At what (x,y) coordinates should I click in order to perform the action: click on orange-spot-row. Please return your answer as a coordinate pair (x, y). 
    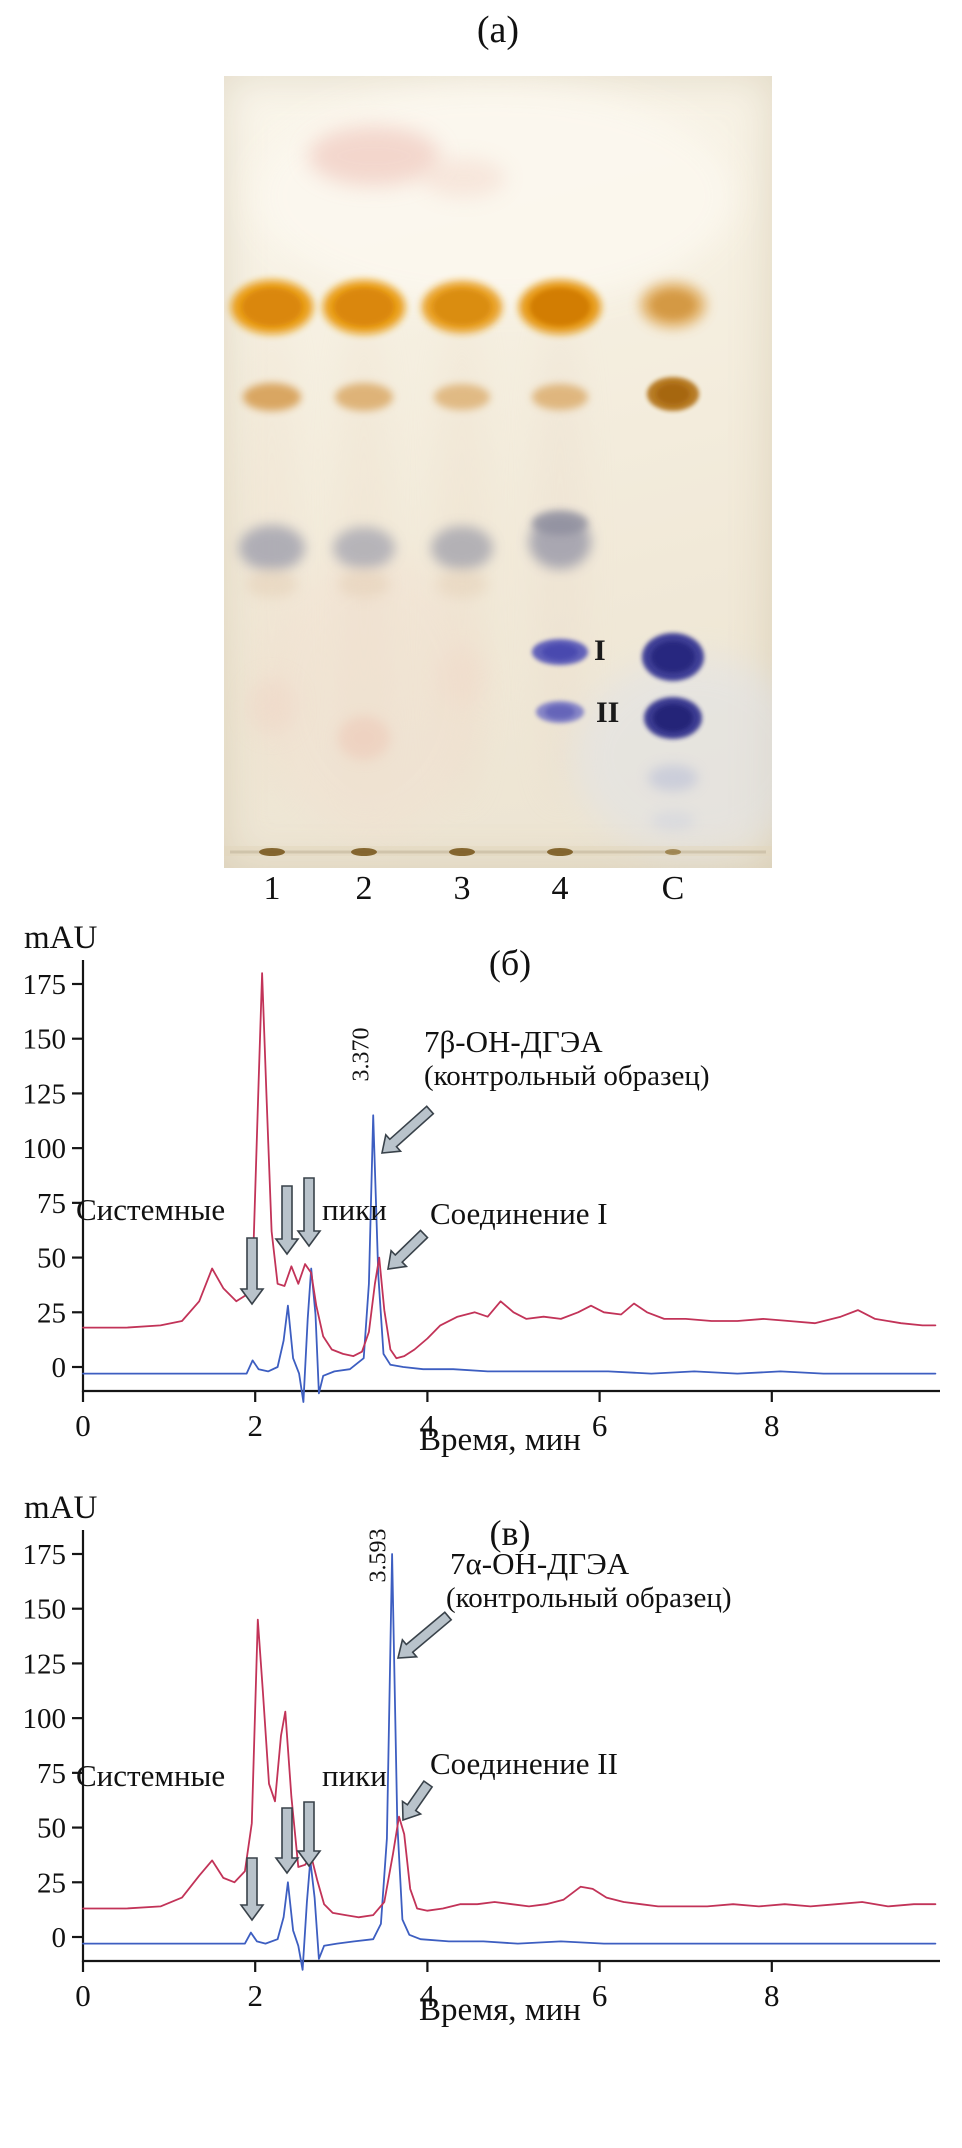
    Looking at the image, I should click on (468, 307).